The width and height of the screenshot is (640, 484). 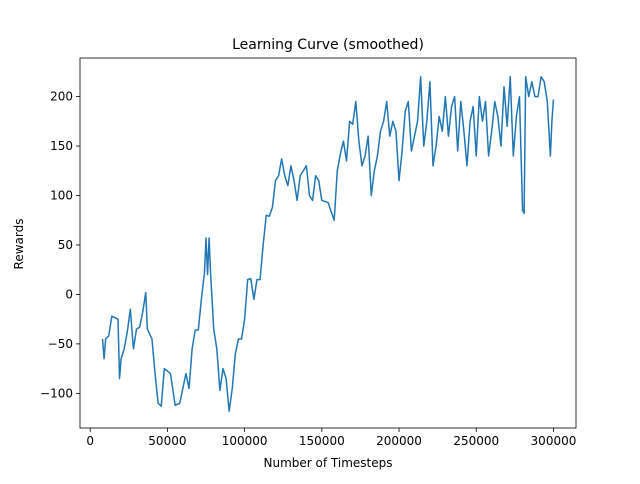 What do you see at coordinates (69, 294) in the screenshot?
I see `y-tick-label: 0` at bounding box center [69, 294].